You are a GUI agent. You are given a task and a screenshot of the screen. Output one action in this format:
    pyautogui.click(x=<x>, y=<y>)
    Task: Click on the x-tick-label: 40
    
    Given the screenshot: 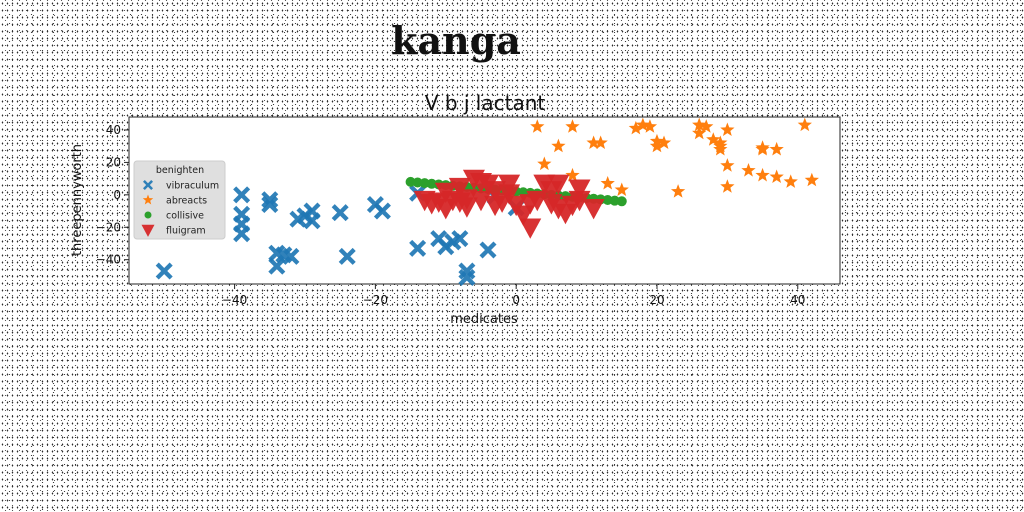 What is the action you would take?
    pyautogui.click(x=797, y=300)
    